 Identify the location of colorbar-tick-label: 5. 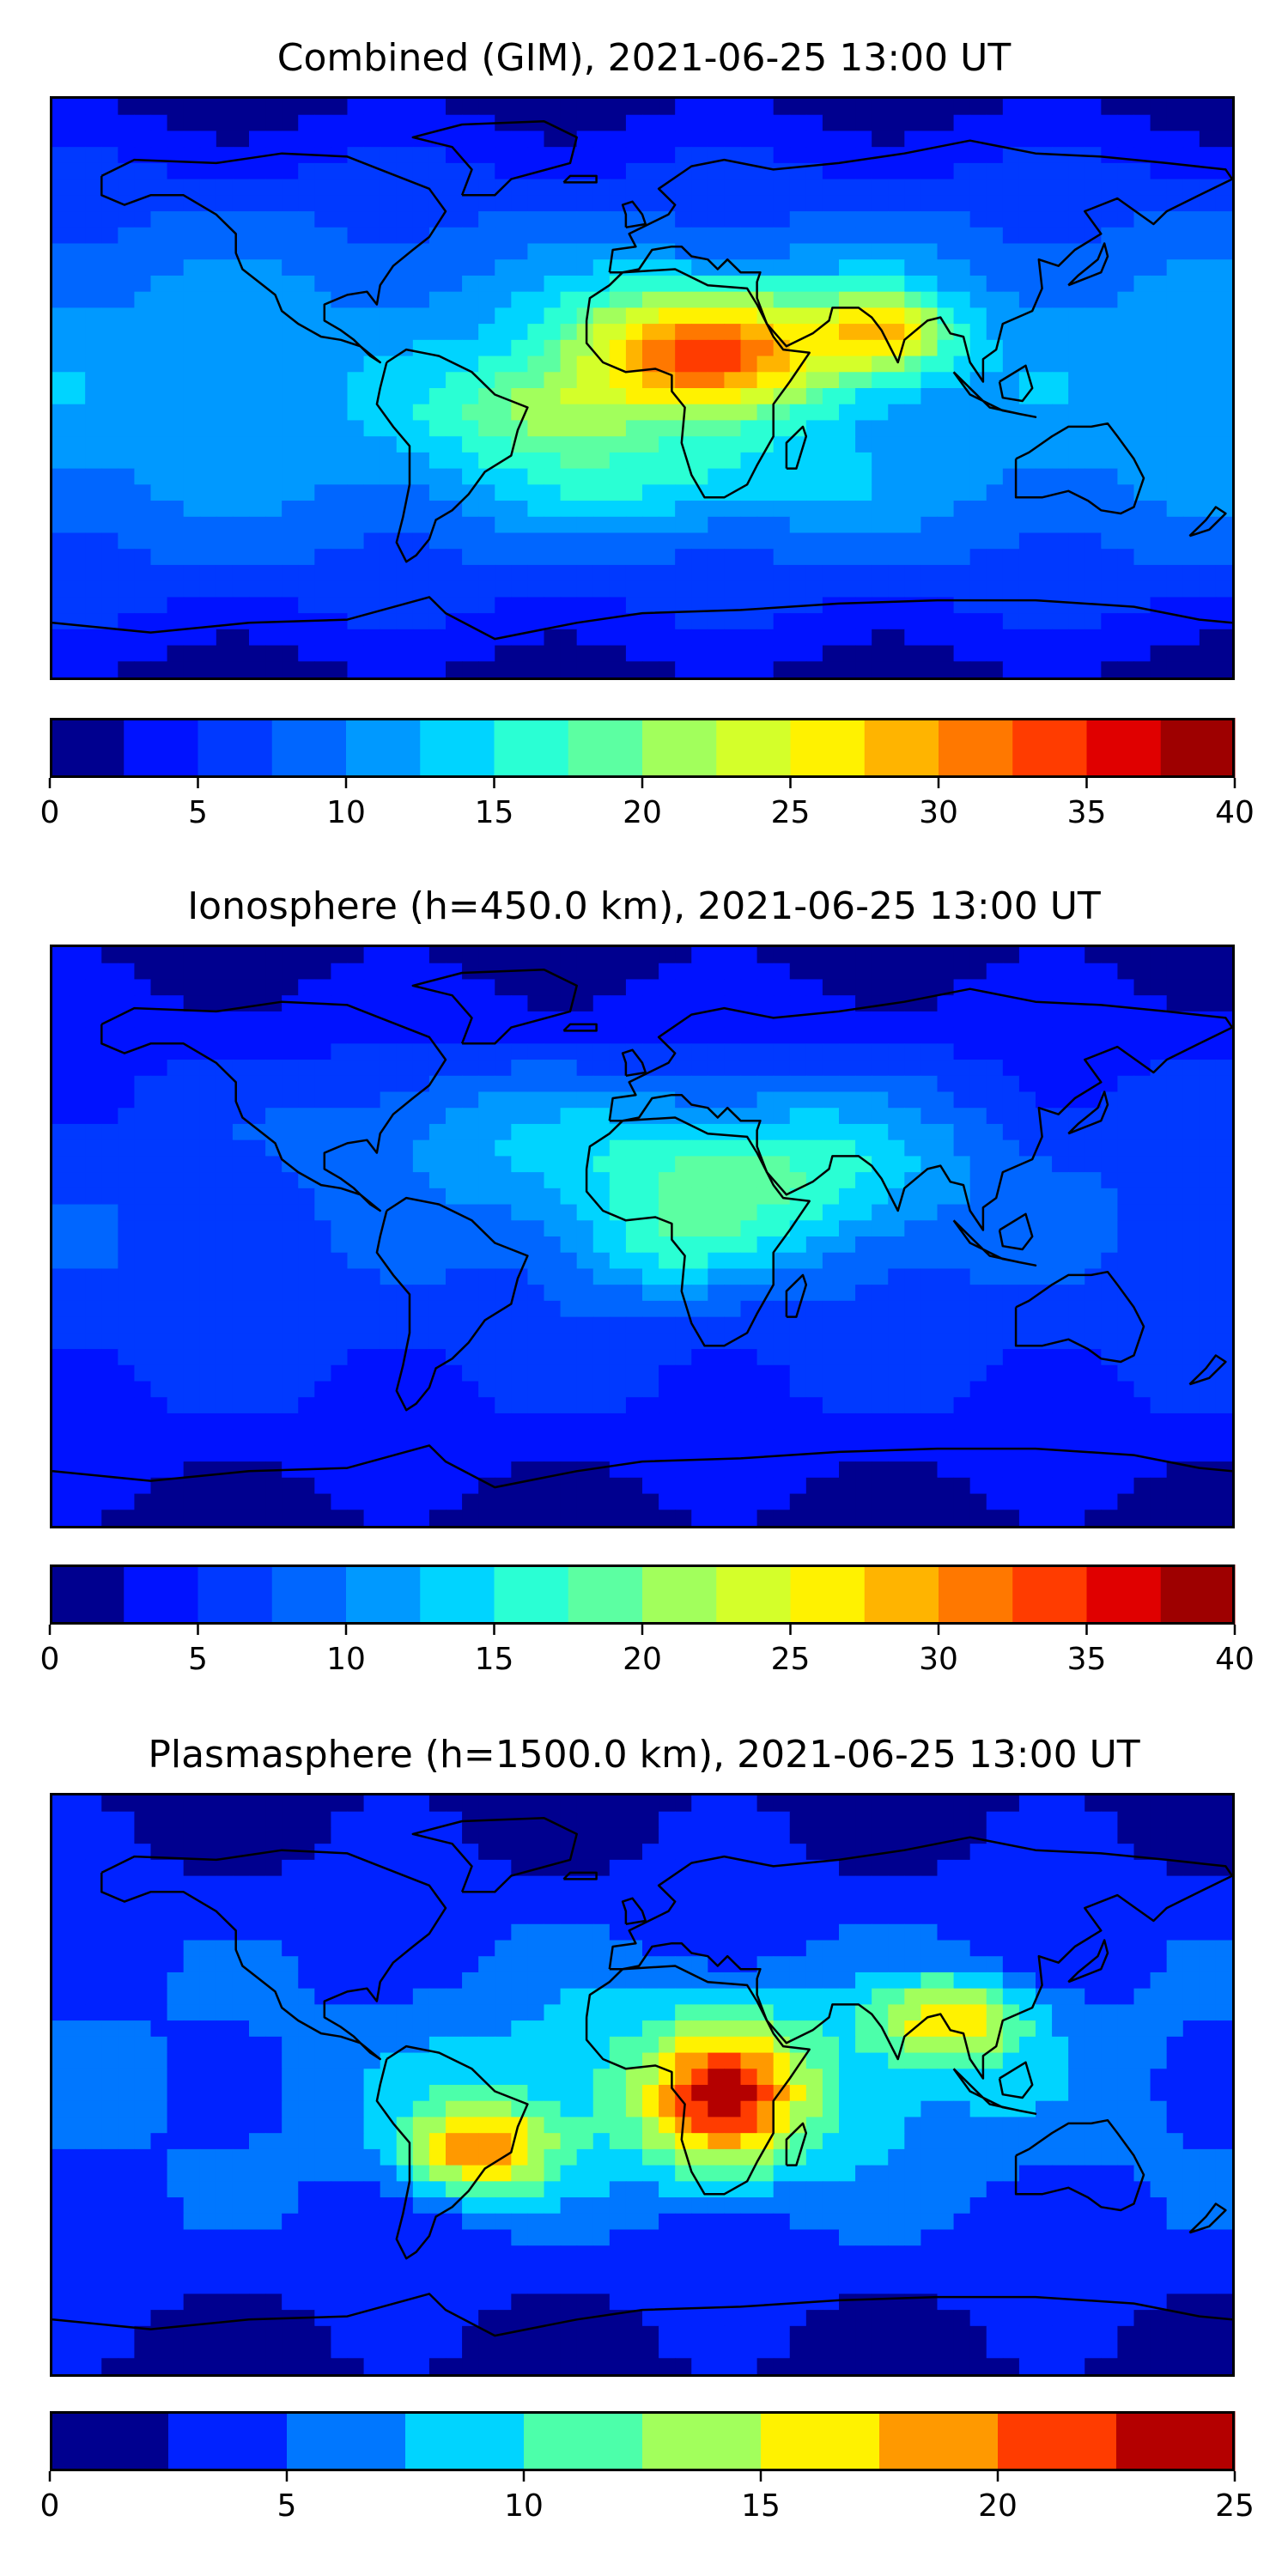
(198, 812).